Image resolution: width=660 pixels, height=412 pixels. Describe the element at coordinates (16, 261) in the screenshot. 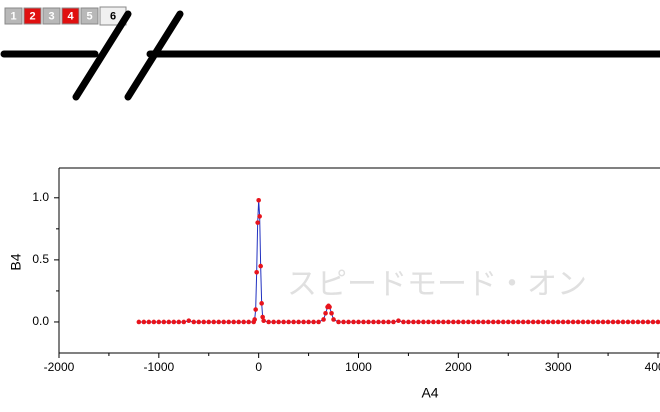

I see `y-axis-title: B4` at that location.